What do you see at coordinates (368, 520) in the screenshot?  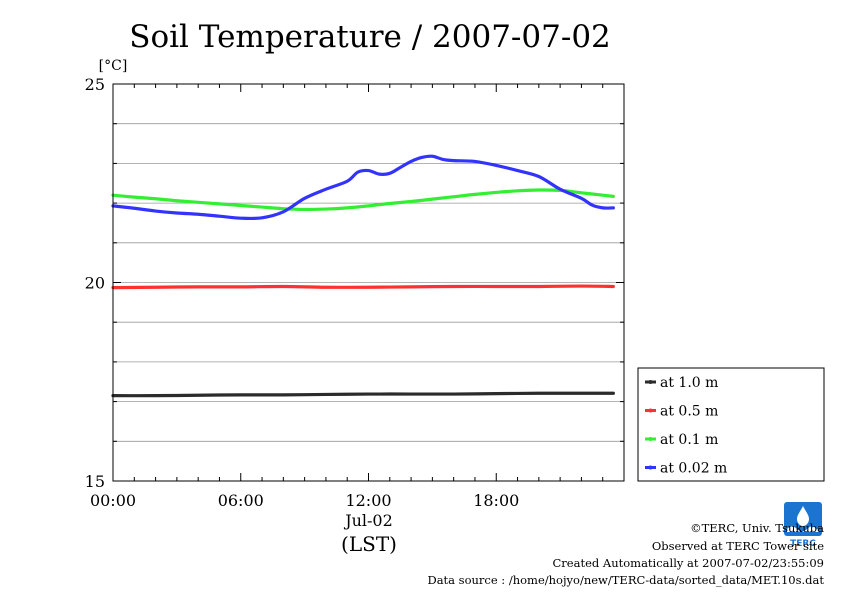 I see `x-date-label: Jul-02` at bounding box center [368, 520].